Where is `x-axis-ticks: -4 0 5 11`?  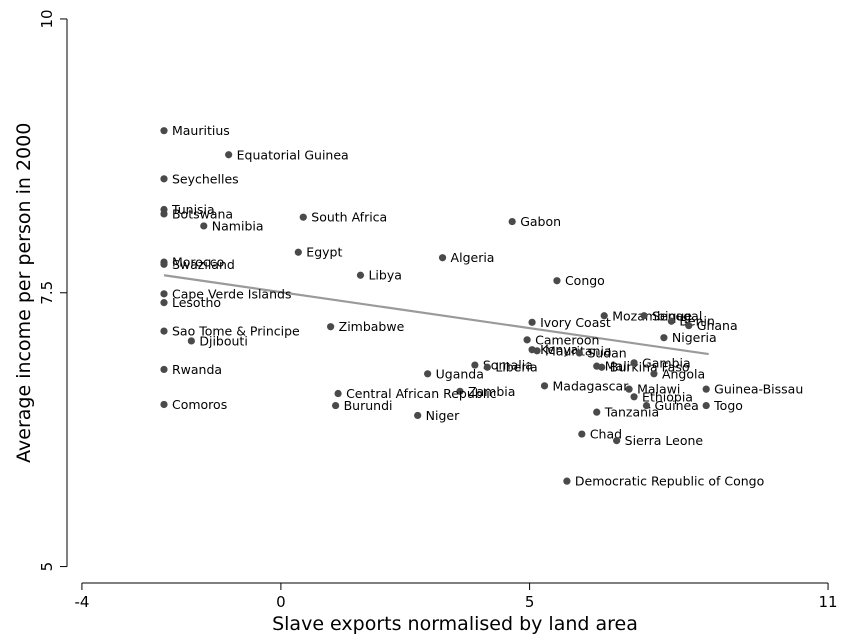 x-axis-ticks: -4 0 5 11 is located at coordinates (456, 597).